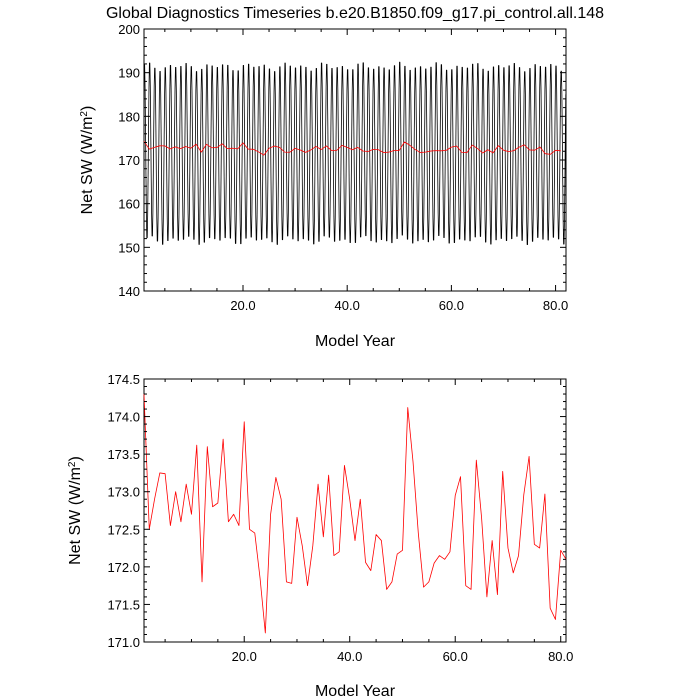 This screenshot has height=700, width=700. What do you see at coordinates (129, 160) in the screenshot?
I see `y-tick-label: 170` at bounding box center [129, 160].